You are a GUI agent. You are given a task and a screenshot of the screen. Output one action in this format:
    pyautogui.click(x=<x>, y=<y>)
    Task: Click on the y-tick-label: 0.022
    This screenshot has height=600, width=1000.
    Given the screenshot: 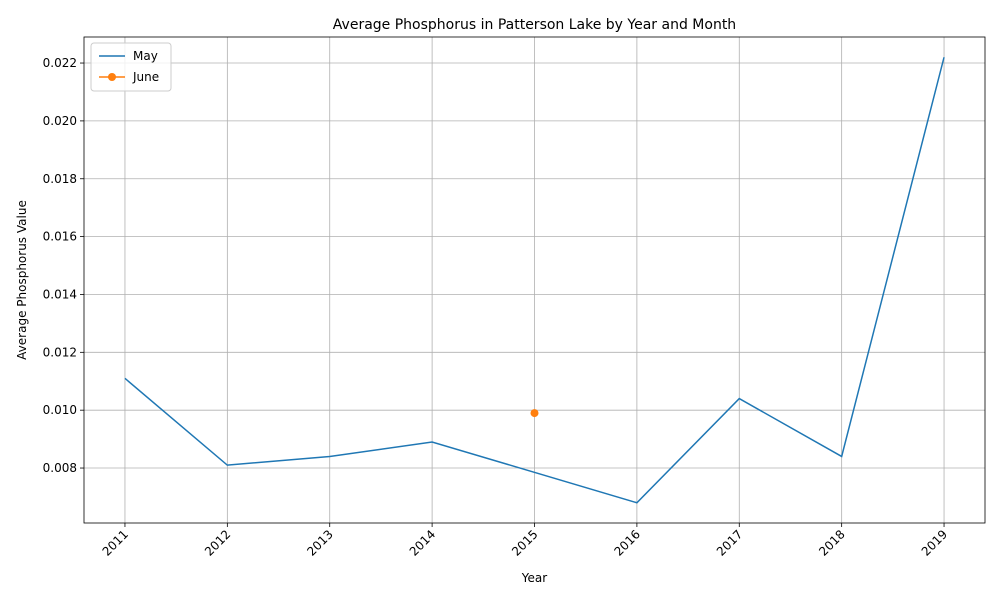 What is the action you would take?
    pyautogui.click(x=60, y=63)
    